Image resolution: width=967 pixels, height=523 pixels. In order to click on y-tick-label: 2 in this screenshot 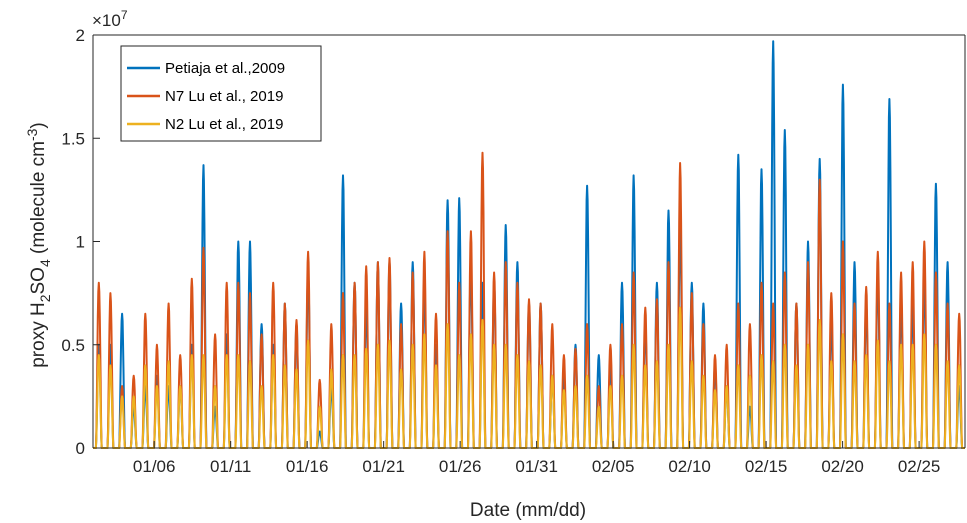, I will do `click(80, 35)`.